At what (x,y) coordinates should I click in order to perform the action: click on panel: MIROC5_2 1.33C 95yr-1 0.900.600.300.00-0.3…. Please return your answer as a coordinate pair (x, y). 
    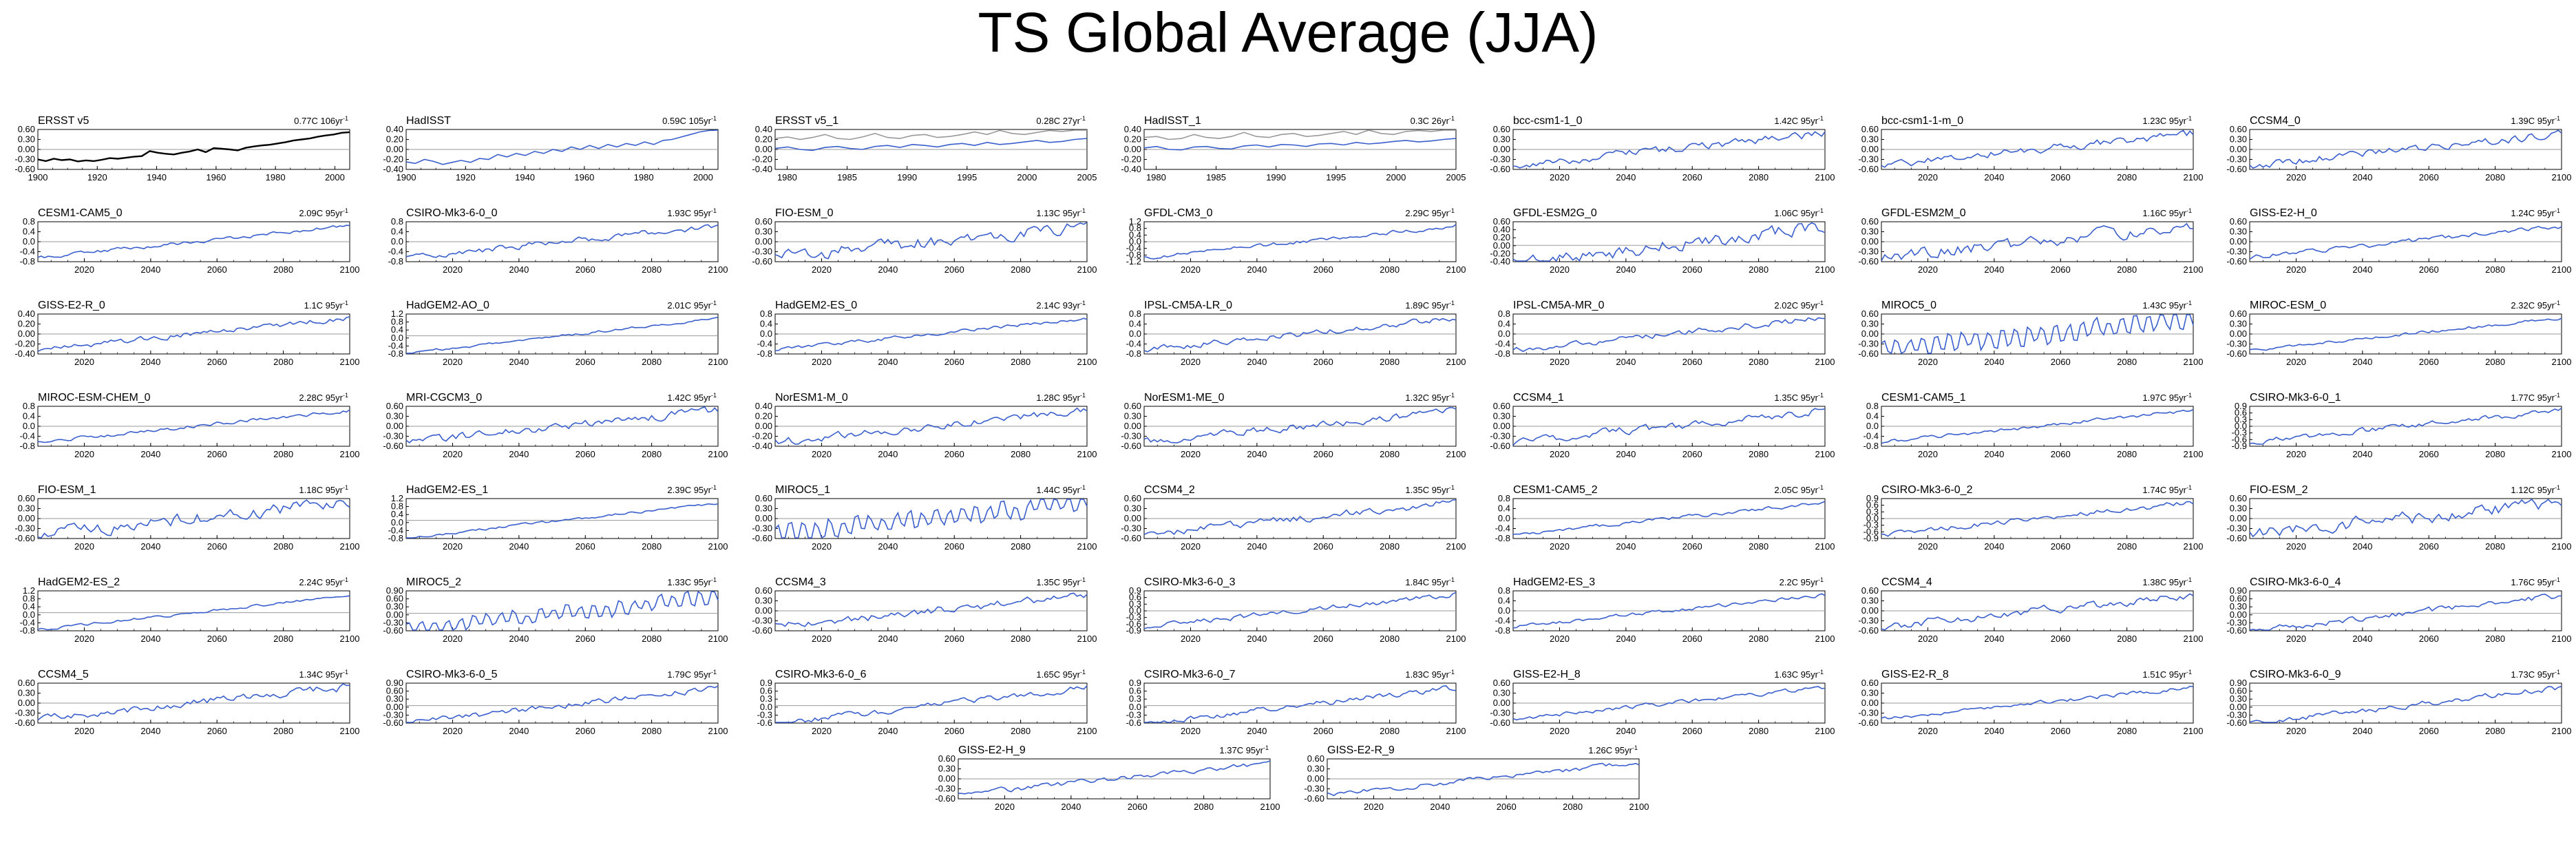
    Looking at the image, I should click on (555, 610).